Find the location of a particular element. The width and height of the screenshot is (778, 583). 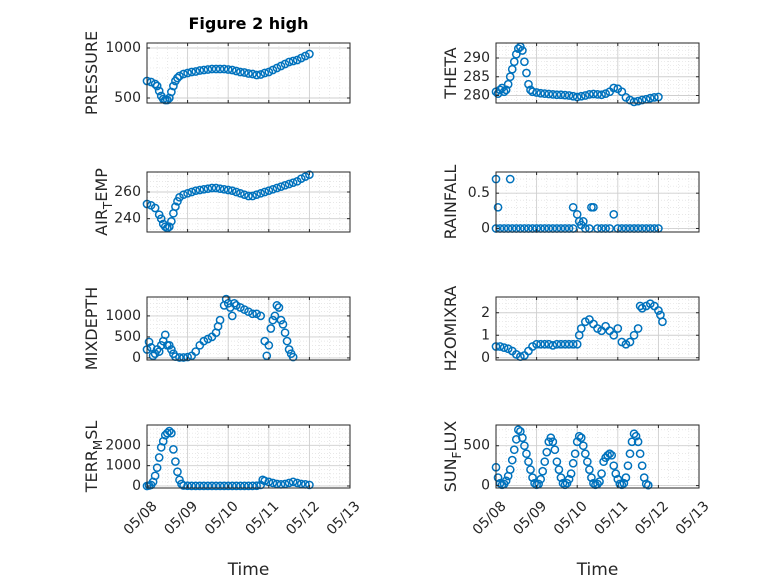

subplot-rainfall: 0 0.5 RAINFALL is located at coordinates (570, 202).